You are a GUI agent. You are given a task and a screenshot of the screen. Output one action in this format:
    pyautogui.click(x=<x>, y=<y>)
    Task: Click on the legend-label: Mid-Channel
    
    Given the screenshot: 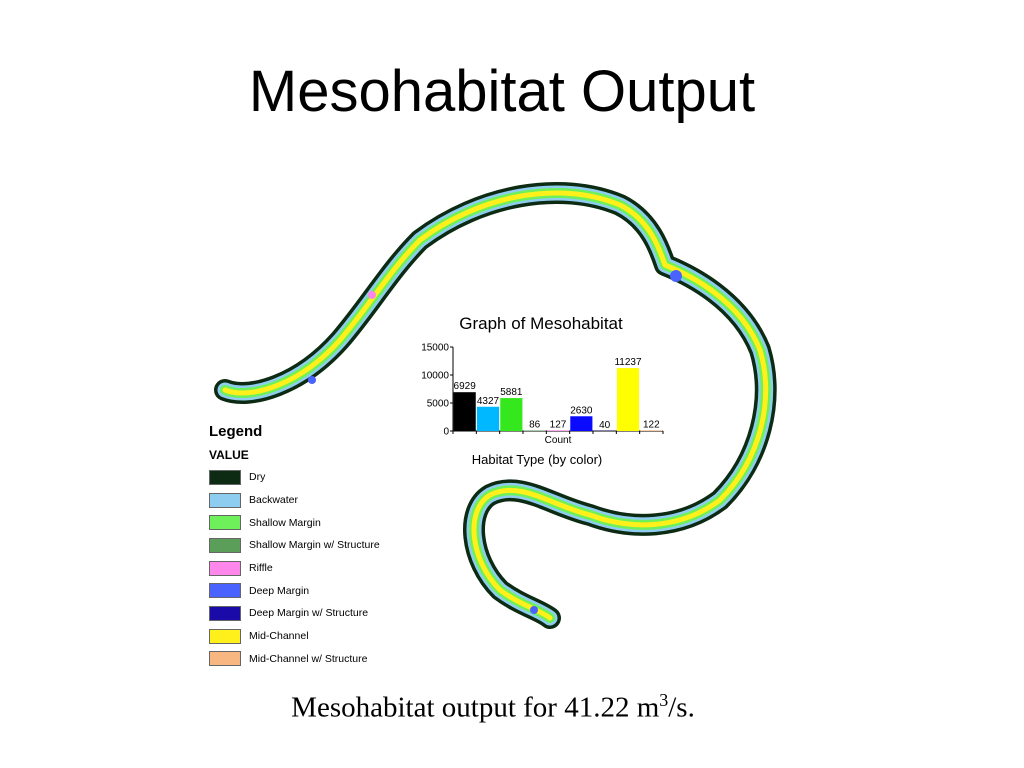 What is the action you would take?
    pyautogui.click(x=279, y=636)
    